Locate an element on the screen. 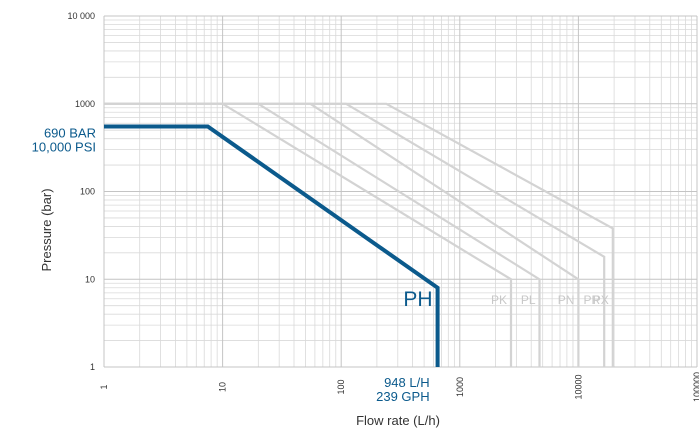 This screenshot has width=699, height=431. x-tick-label: 100 is located at coordinates (341, 386).